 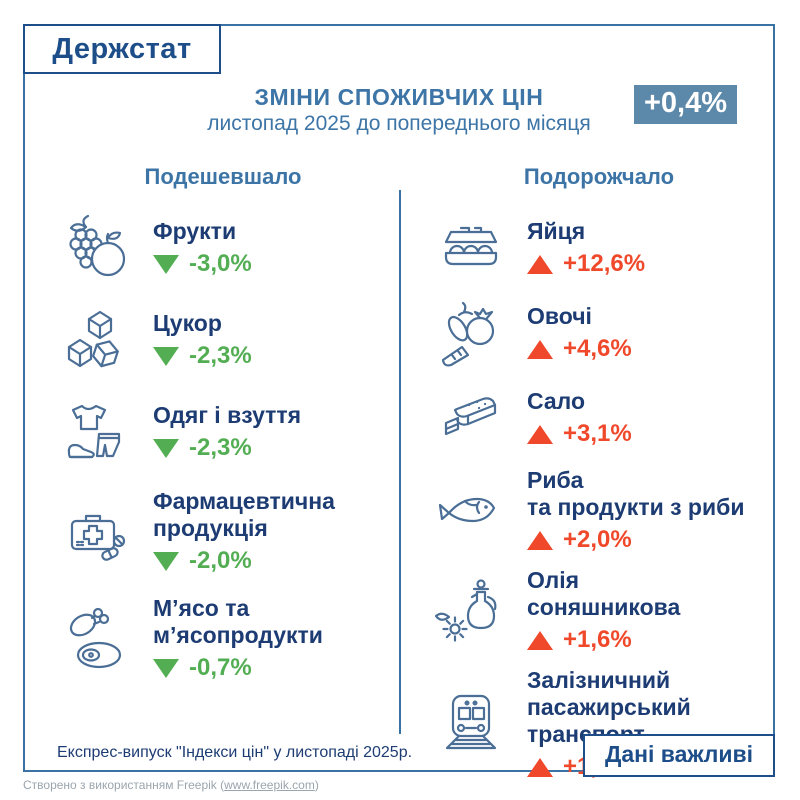 I want to click on title-line2: листопад 2025 до попереднього місяця, so click(x=399, y=123).